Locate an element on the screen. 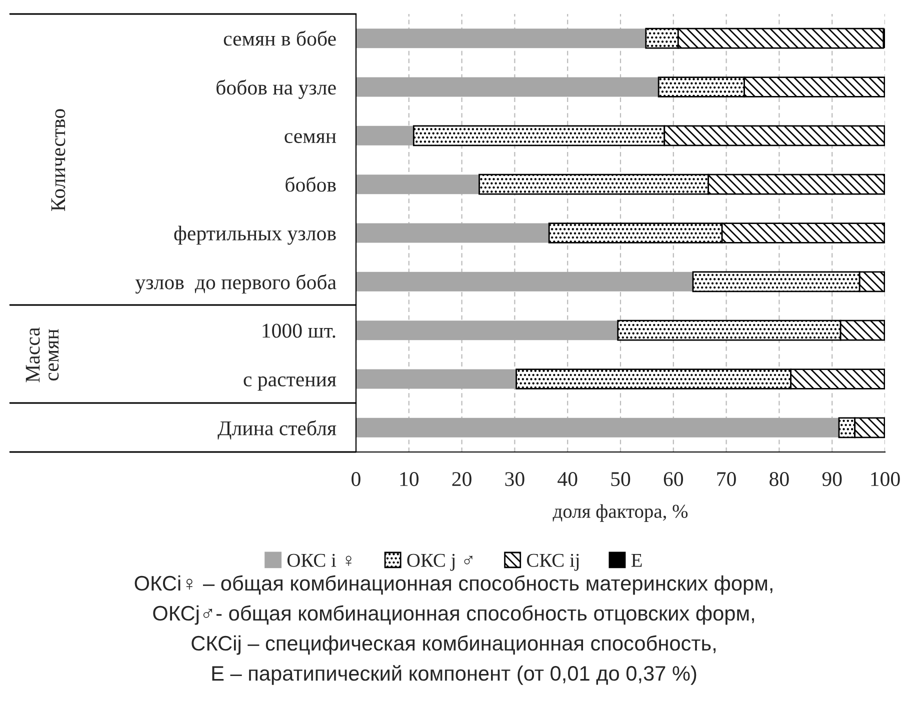  text: Е – паратипический компонент (от 0,01 до 0,37 %) is located at coordinates (454, 675).